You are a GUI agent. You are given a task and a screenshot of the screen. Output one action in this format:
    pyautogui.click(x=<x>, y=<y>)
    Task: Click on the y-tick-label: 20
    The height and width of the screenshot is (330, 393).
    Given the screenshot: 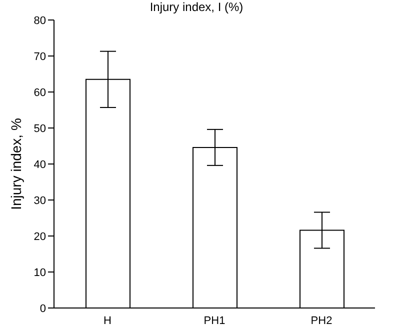 What is the action you would take?
    pyautogui.click(x=40, y=236)
    